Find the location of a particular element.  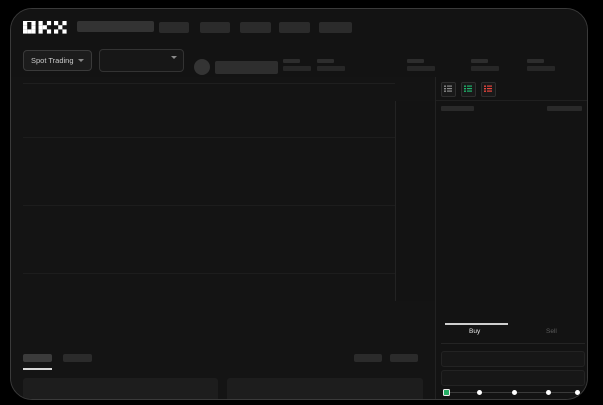

pair-coin-avatar is located at coordinates (202, 67).